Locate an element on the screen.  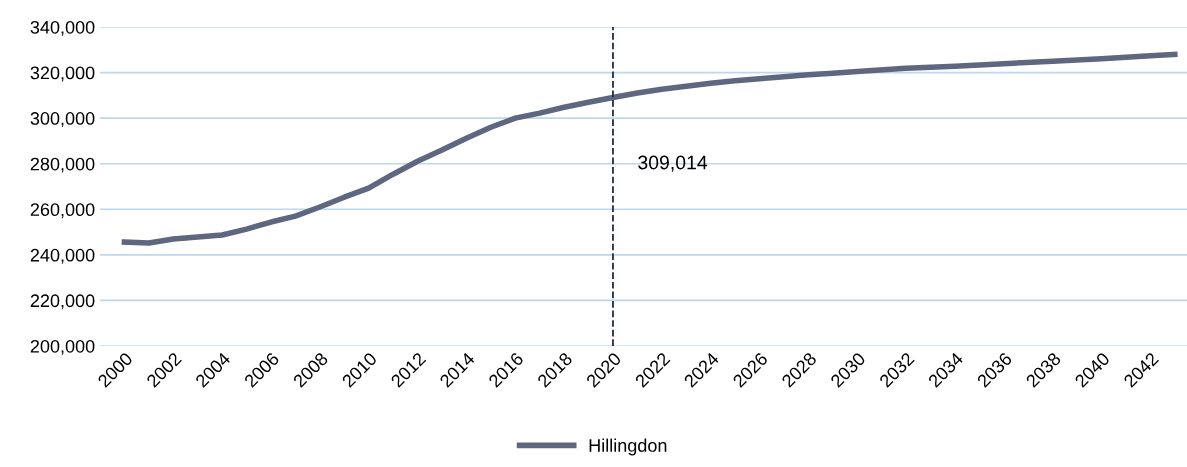
y-tick-label: 280,000 is located at coordinates (62, 165).